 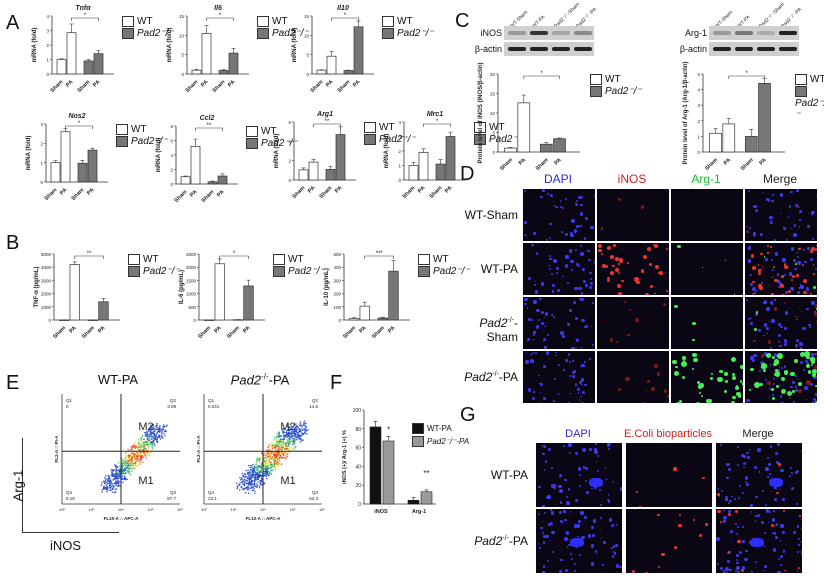 What do you see at coordinates (214, 406) in the screenshot?
I see `svg-text: 0.041` at bounding box center [214, 406].